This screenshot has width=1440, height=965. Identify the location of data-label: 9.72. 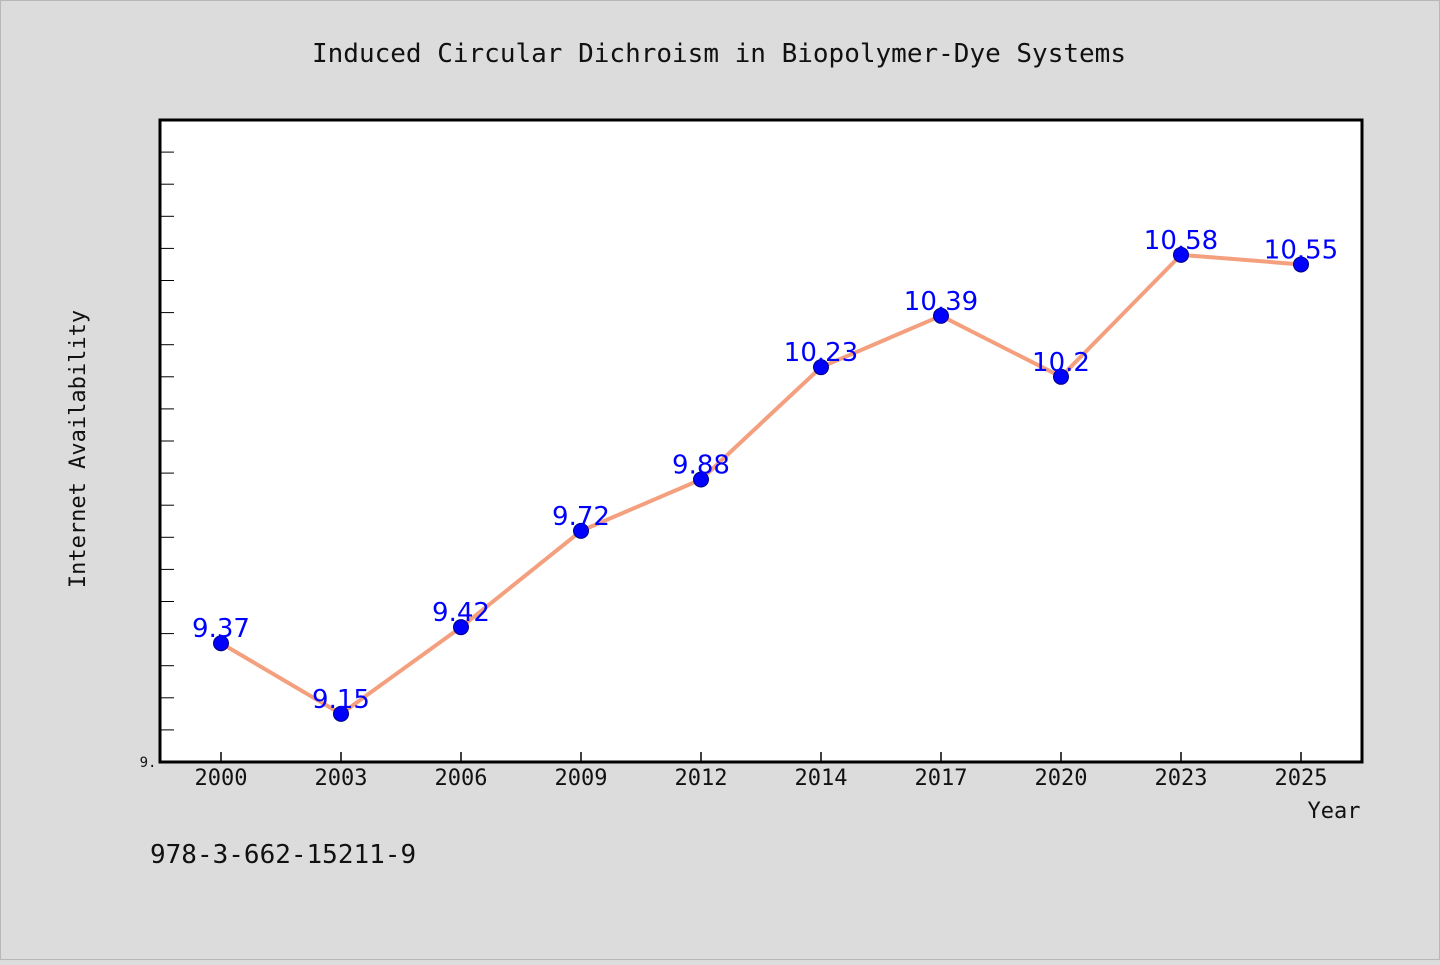
(581, 517).